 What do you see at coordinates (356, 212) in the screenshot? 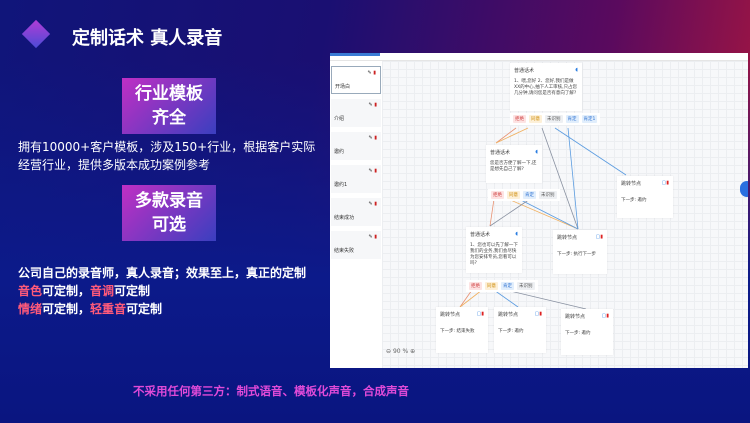
I see `sidebar-item: ✎ ▮ 结束成功` at bounding box center [356, 212].